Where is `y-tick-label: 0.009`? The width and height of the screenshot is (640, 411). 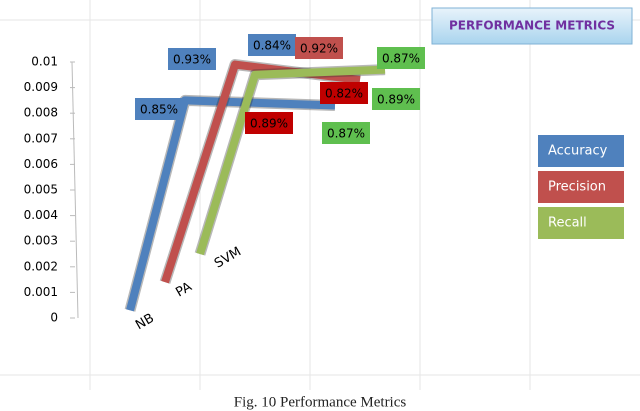
y-tick-label: 0.009 is located at coordinates (41, 87).